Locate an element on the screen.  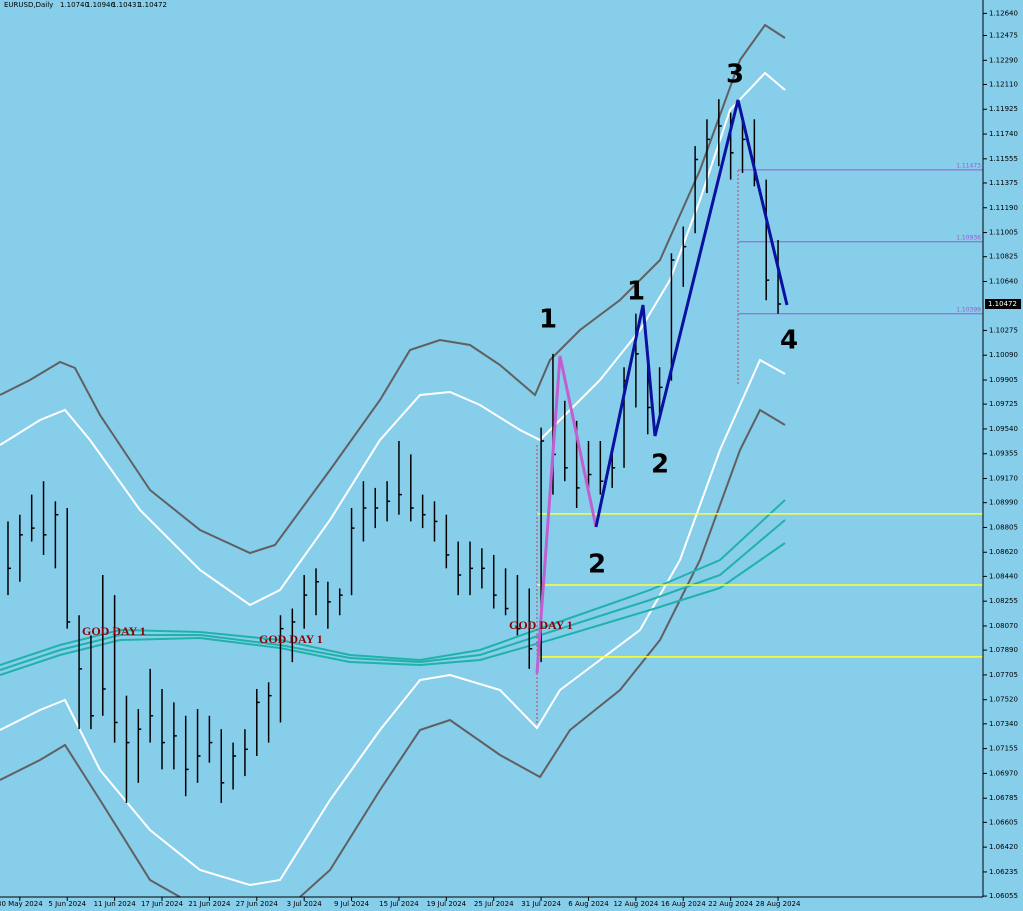
y-tick-label: 1.10825 is located at coordinates (1003, 257).